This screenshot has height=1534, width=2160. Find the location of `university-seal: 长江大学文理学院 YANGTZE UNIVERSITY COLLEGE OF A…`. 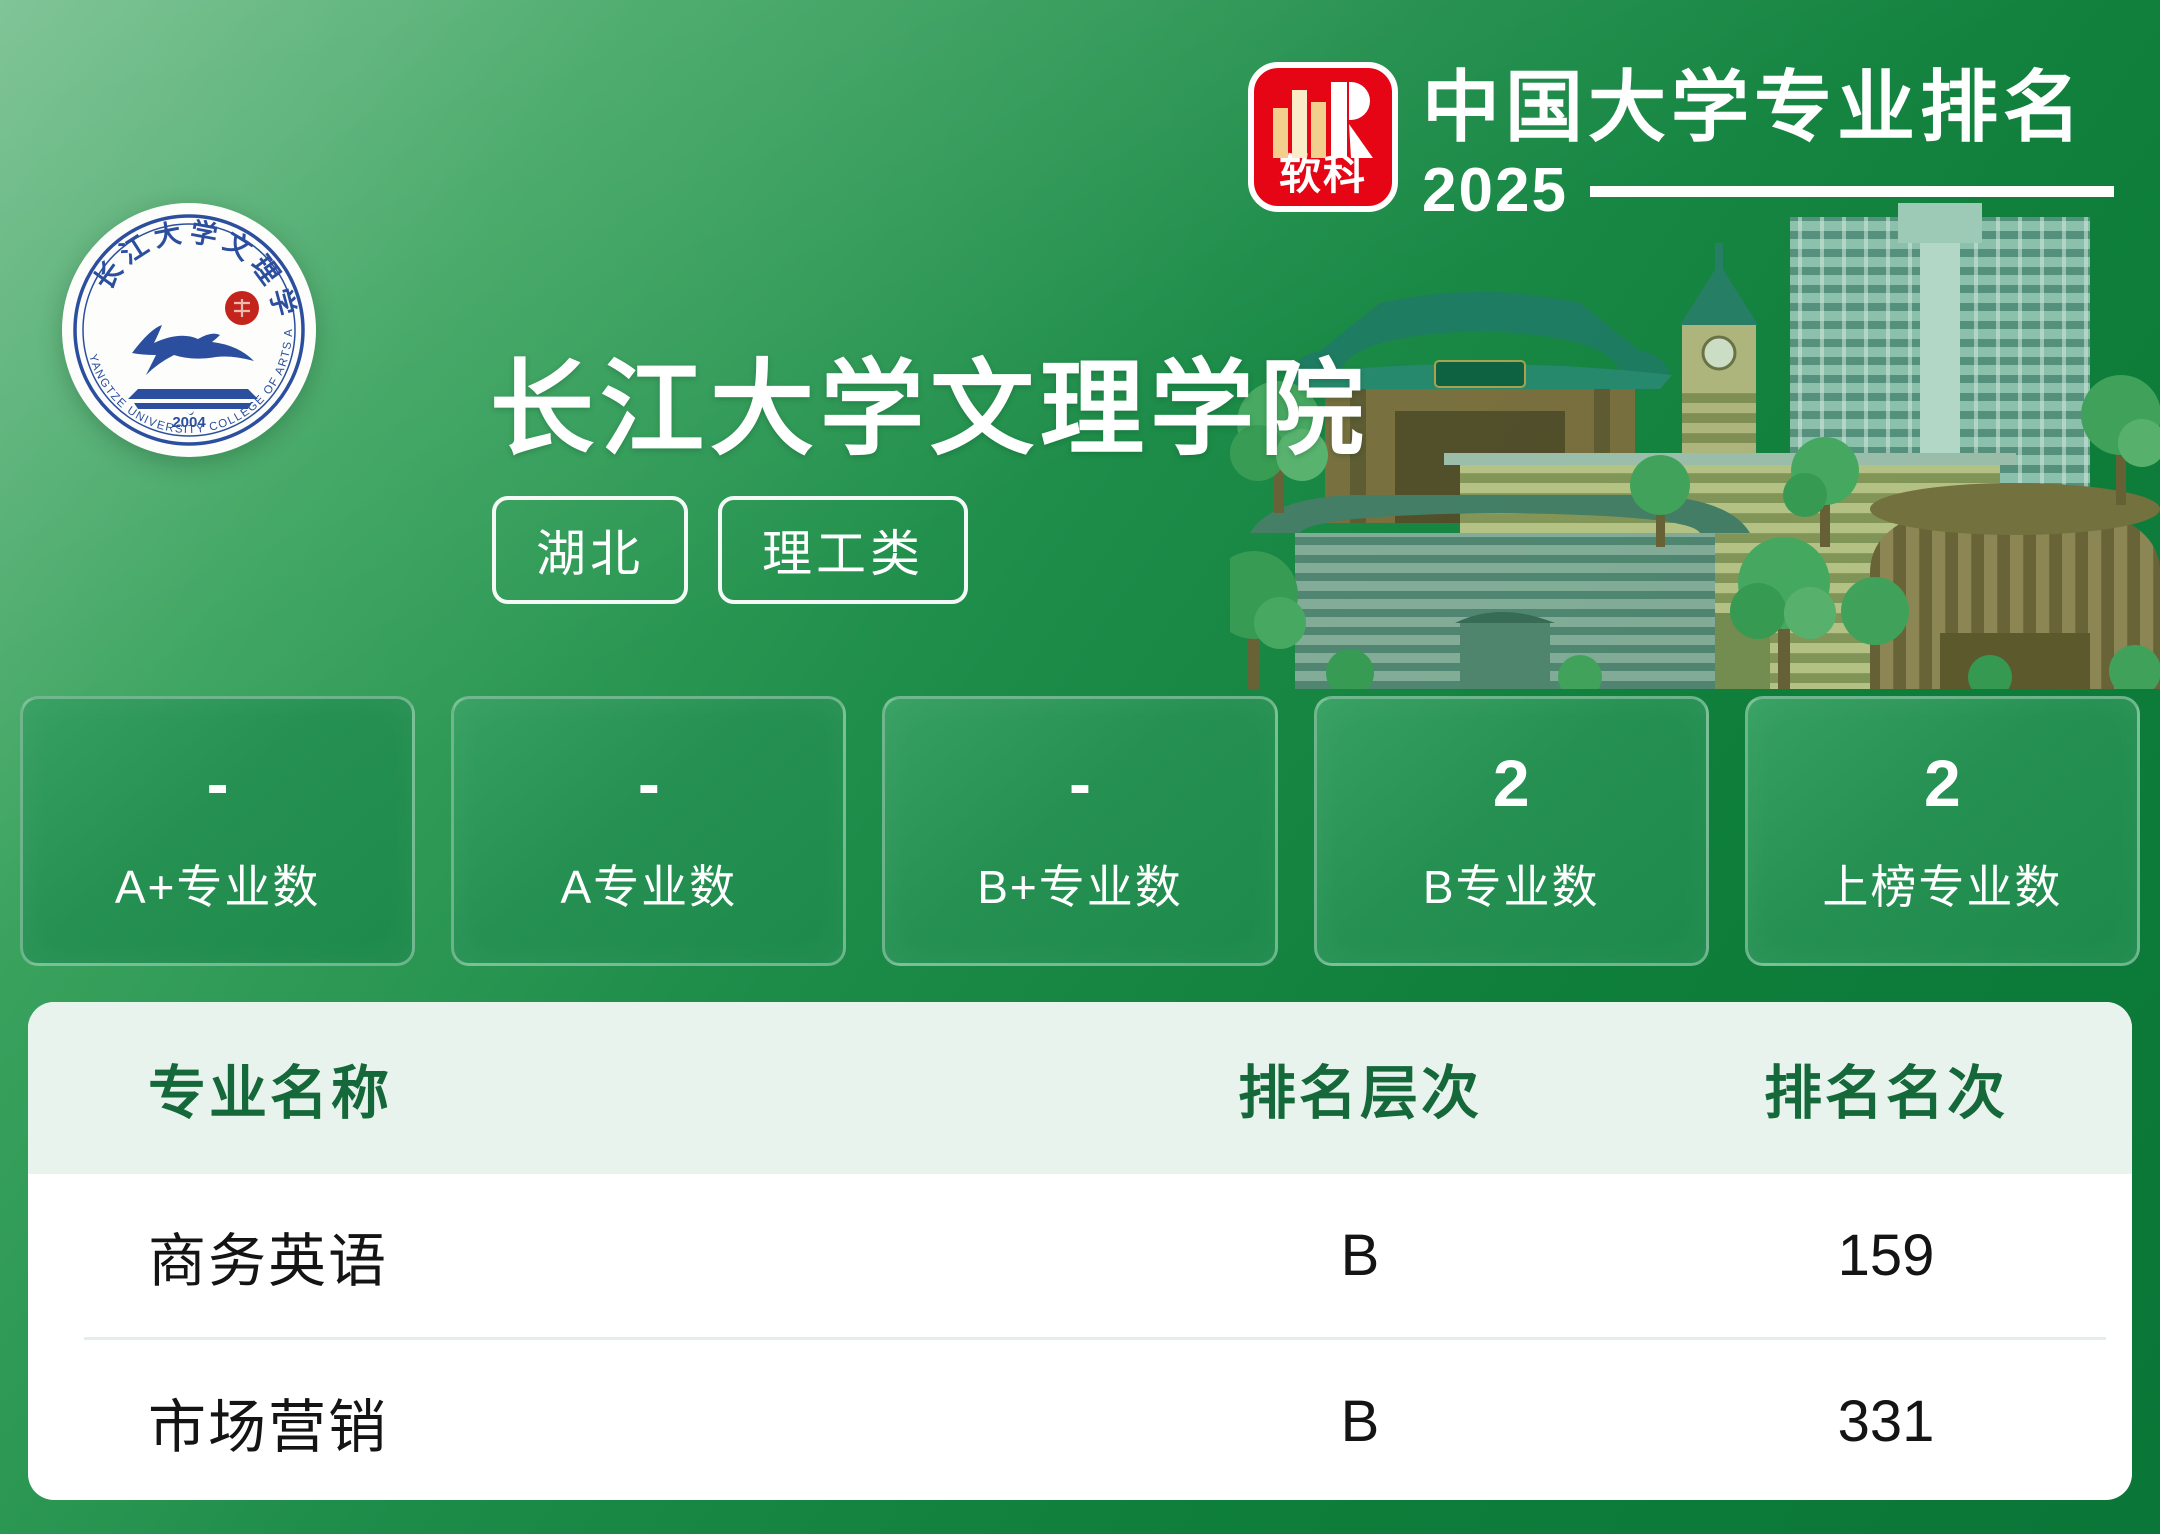

university-seal: 长江大学文理学院 YANGTZE UNIVERSITY COLLEGE OF A… is located at coordinates (189, 330).